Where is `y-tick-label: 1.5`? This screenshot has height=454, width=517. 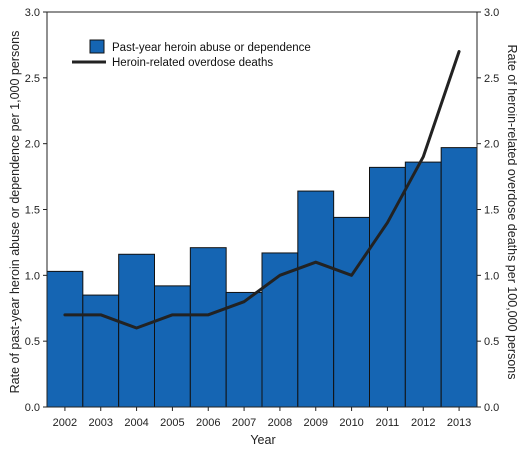
y-tick-label: 1.5 is located at coordinates (32, 211).